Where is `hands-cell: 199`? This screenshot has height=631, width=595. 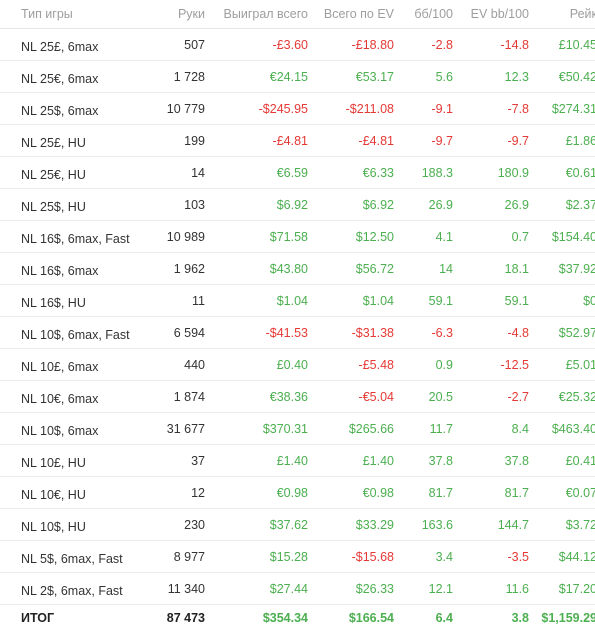
hands-cell: 199 is located at coordinates (160, 141).